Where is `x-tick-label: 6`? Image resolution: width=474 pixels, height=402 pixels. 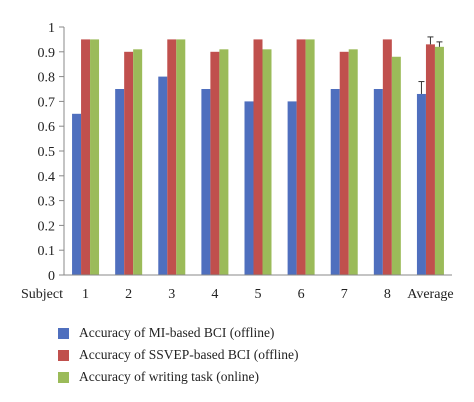
x-tick-label: 6 is located at coordinates (301, 294).